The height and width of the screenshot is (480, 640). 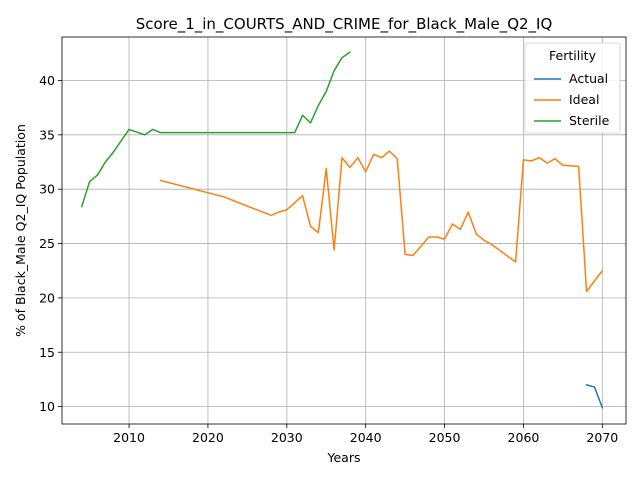 I want to click on x-tick-label: 2010, so click(x=129, y=437).